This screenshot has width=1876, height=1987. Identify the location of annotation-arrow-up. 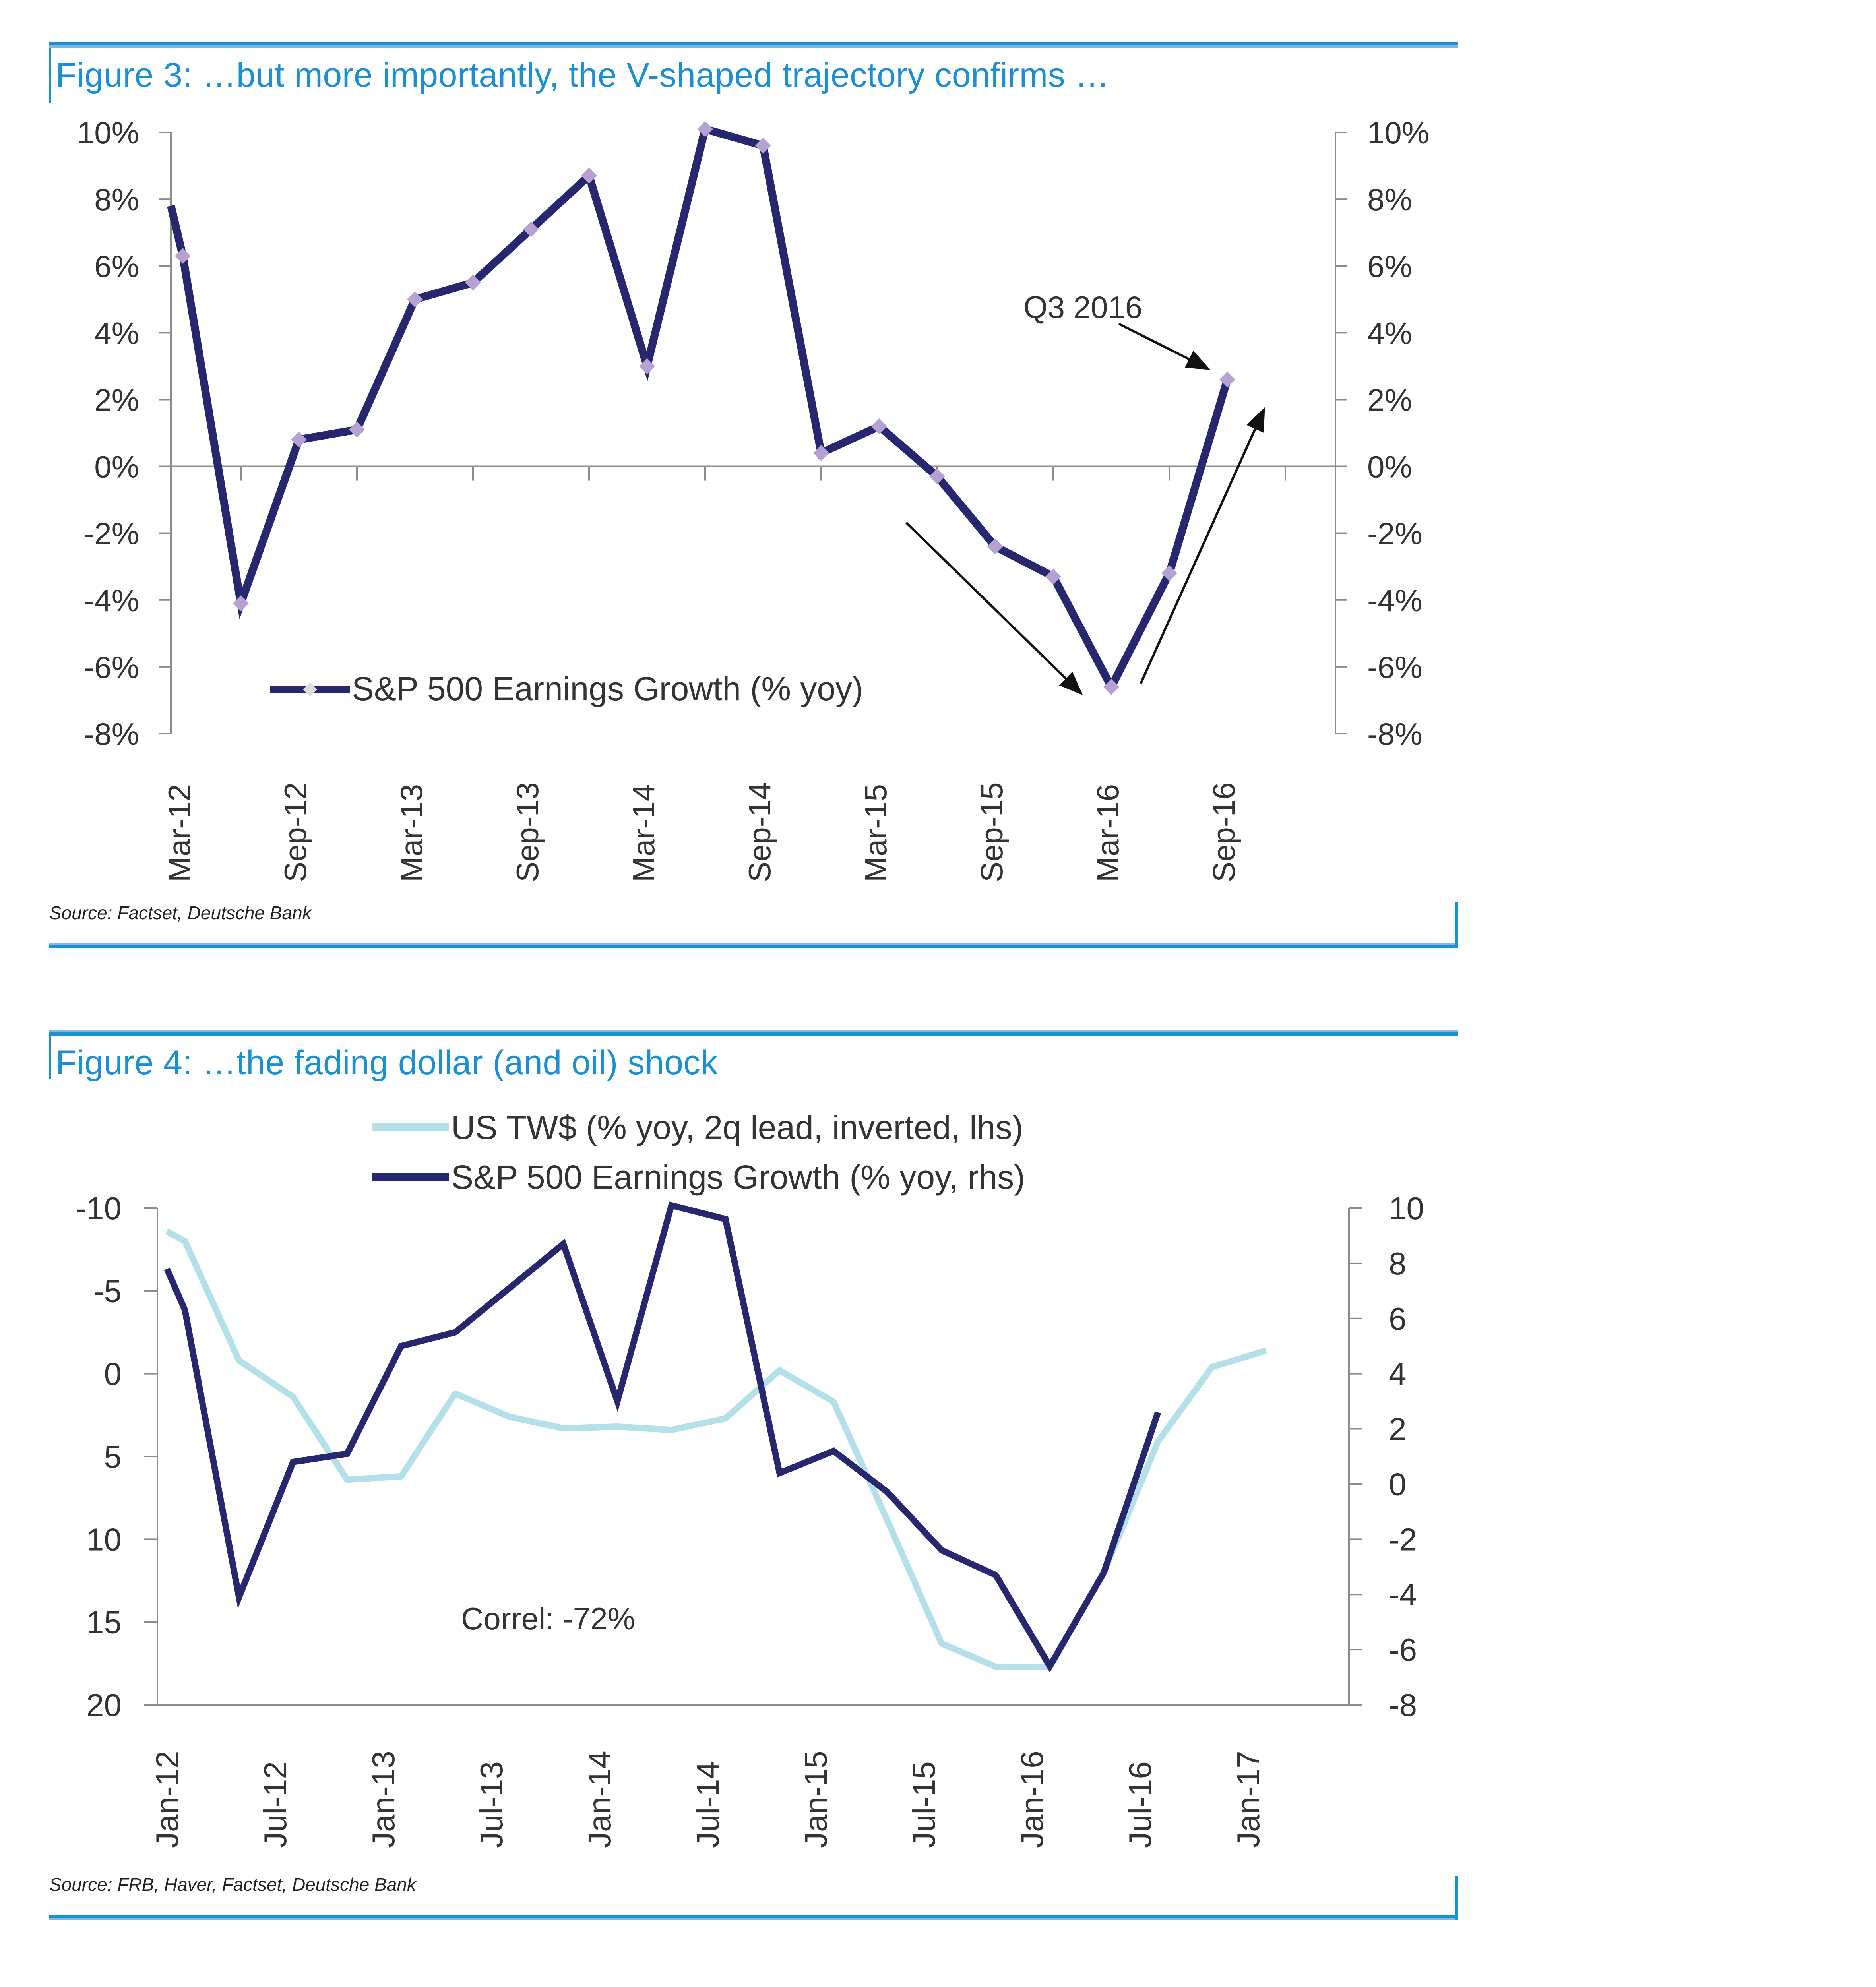
(1202, 545).